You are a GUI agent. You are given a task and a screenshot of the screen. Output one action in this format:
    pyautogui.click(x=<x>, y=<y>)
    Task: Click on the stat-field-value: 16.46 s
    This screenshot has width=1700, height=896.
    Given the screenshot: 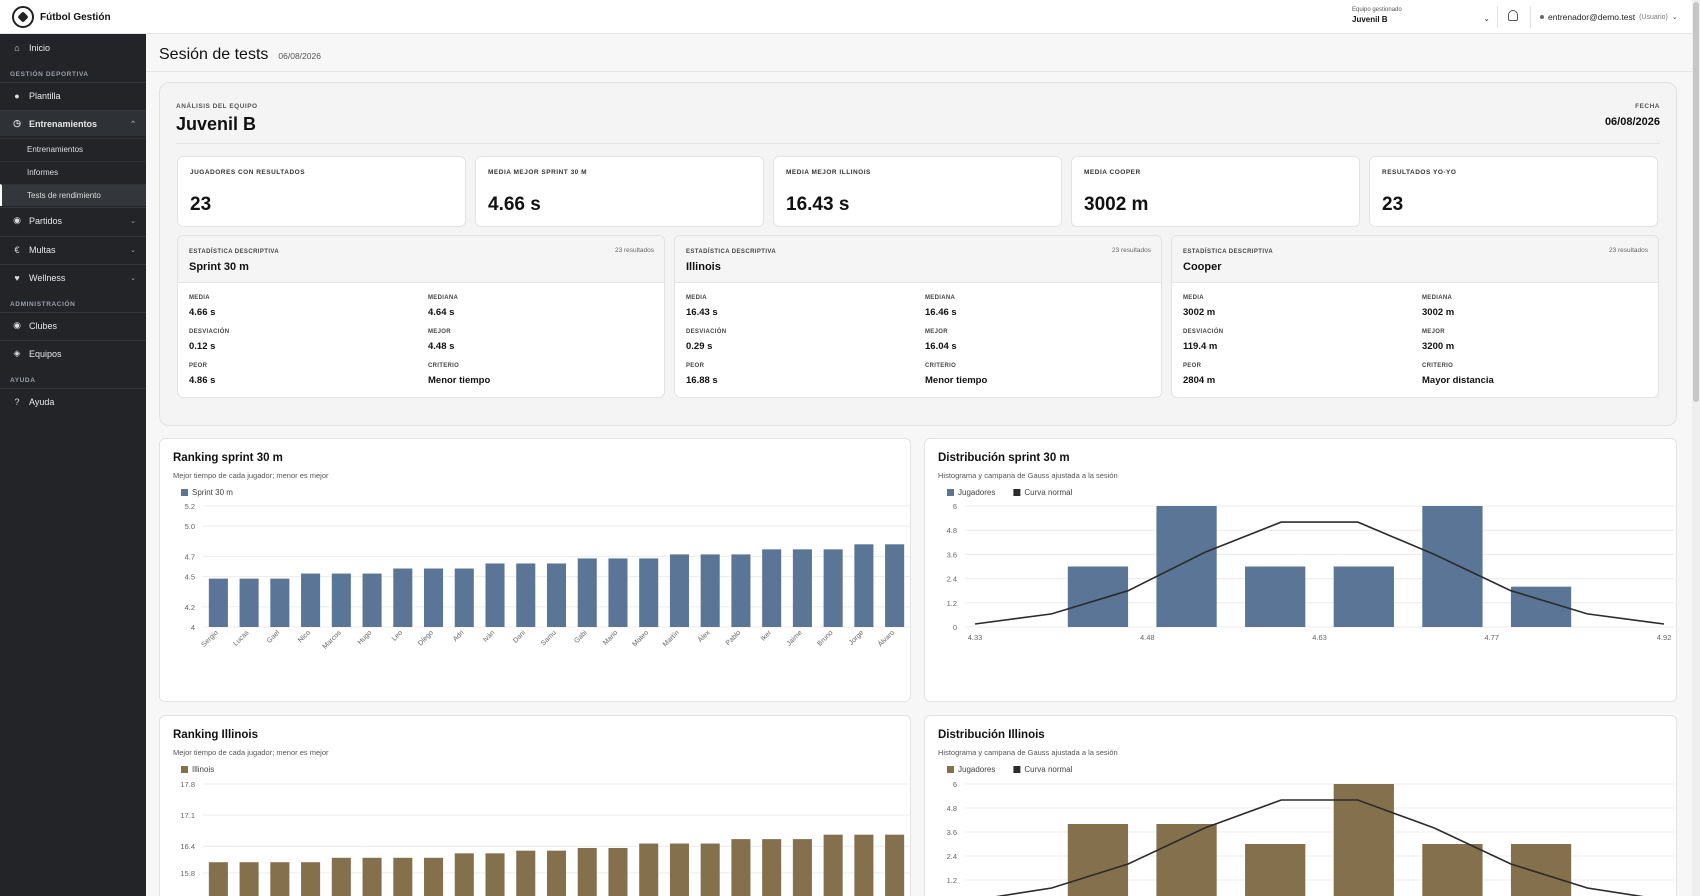 What is the action you would take?
    pyautogui.click(x=941, y=312)
    